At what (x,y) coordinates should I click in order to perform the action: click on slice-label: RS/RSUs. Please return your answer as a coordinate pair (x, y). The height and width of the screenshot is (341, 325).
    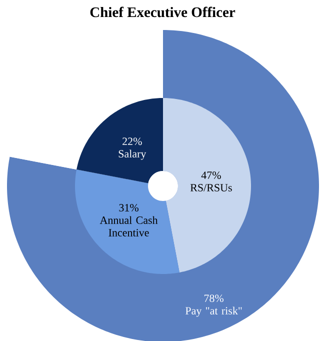
    Looking at the image, I should click on (211, 188).